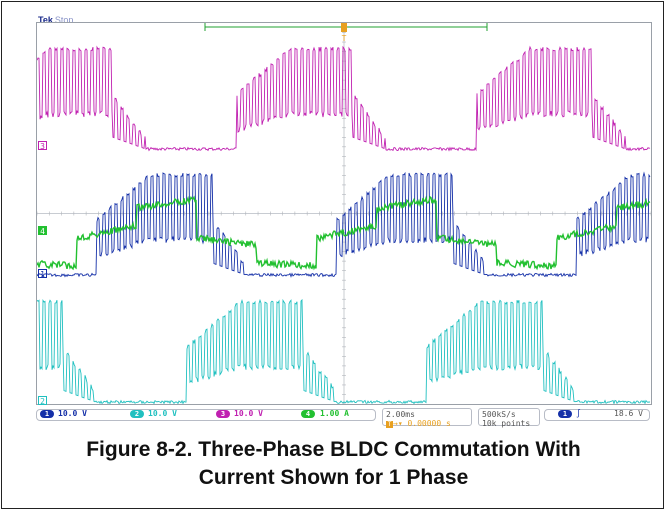 The image size is (667, 512). I want to click on ch1-badge: 1, so click(47, 414).